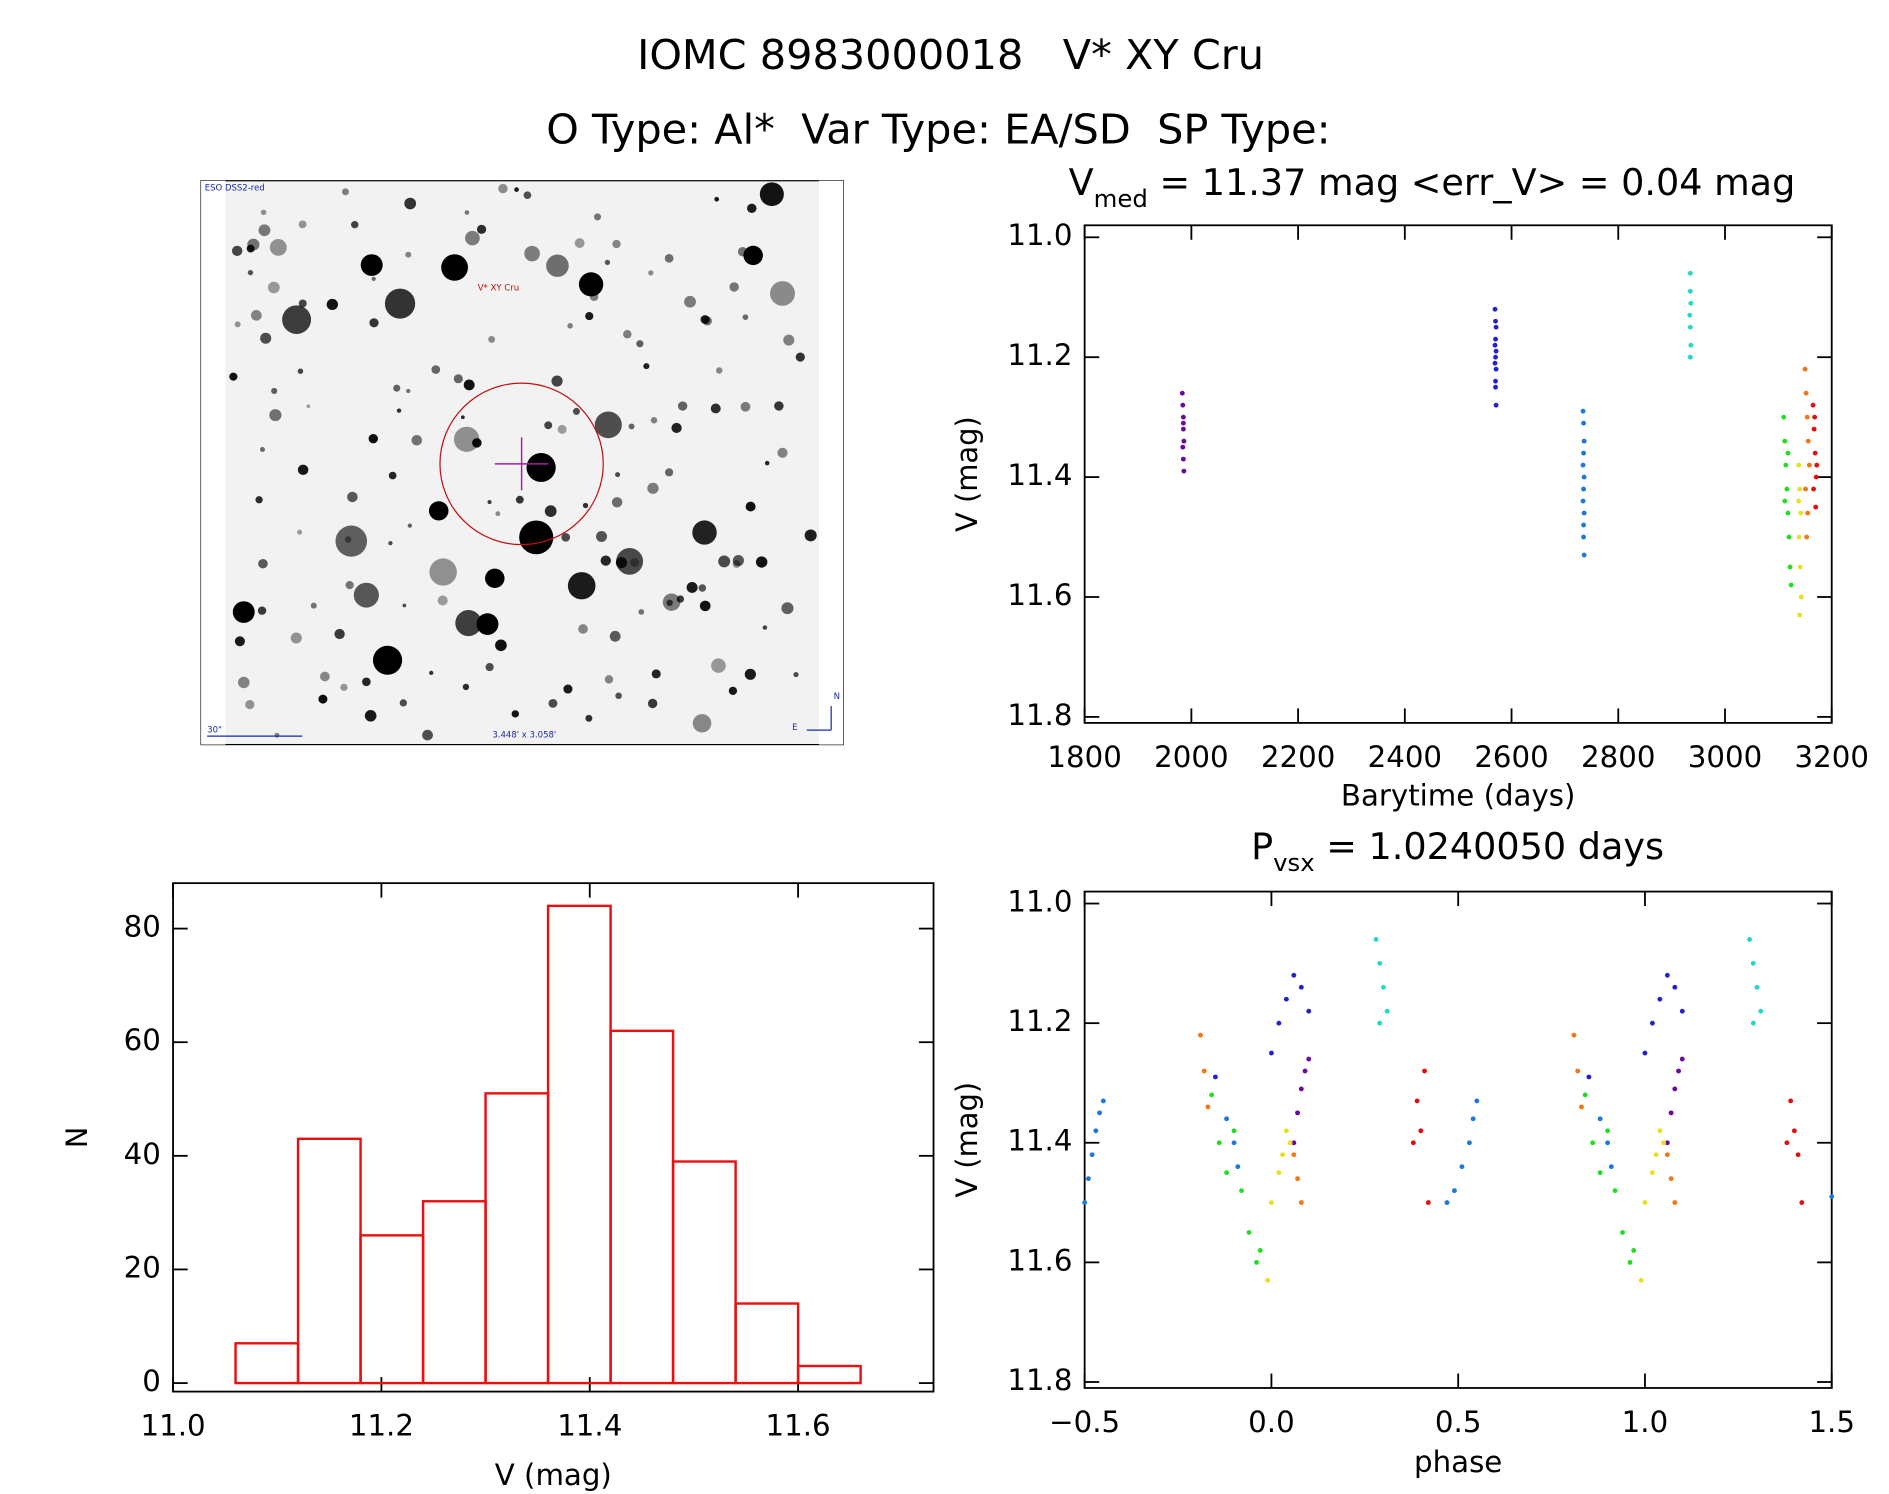 Image resolution: width=1889 pixels, height=1494 pixels. What do you see at coordinates (151, 1381) in the screenshot?
I see `y-tick-label: 0` at bounding box center [151, 1381].